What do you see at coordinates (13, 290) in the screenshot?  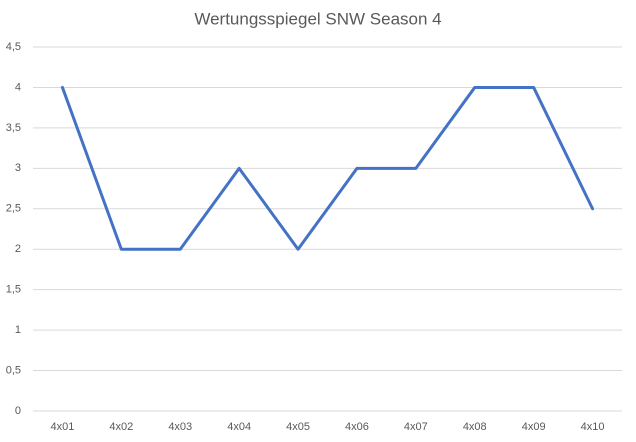 I see `y-tick-label: 1,5` at bounding box center [13, 290].